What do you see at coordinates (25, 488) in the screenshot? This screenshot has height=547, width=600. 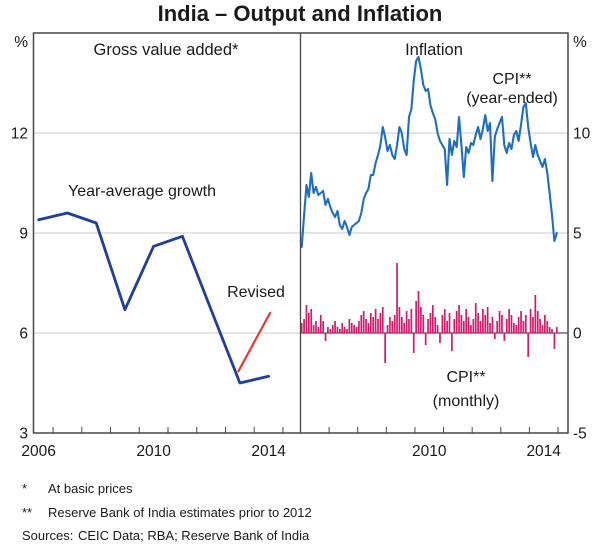 I see `footnote-1-marker: *` at bounding box center [25, 488].